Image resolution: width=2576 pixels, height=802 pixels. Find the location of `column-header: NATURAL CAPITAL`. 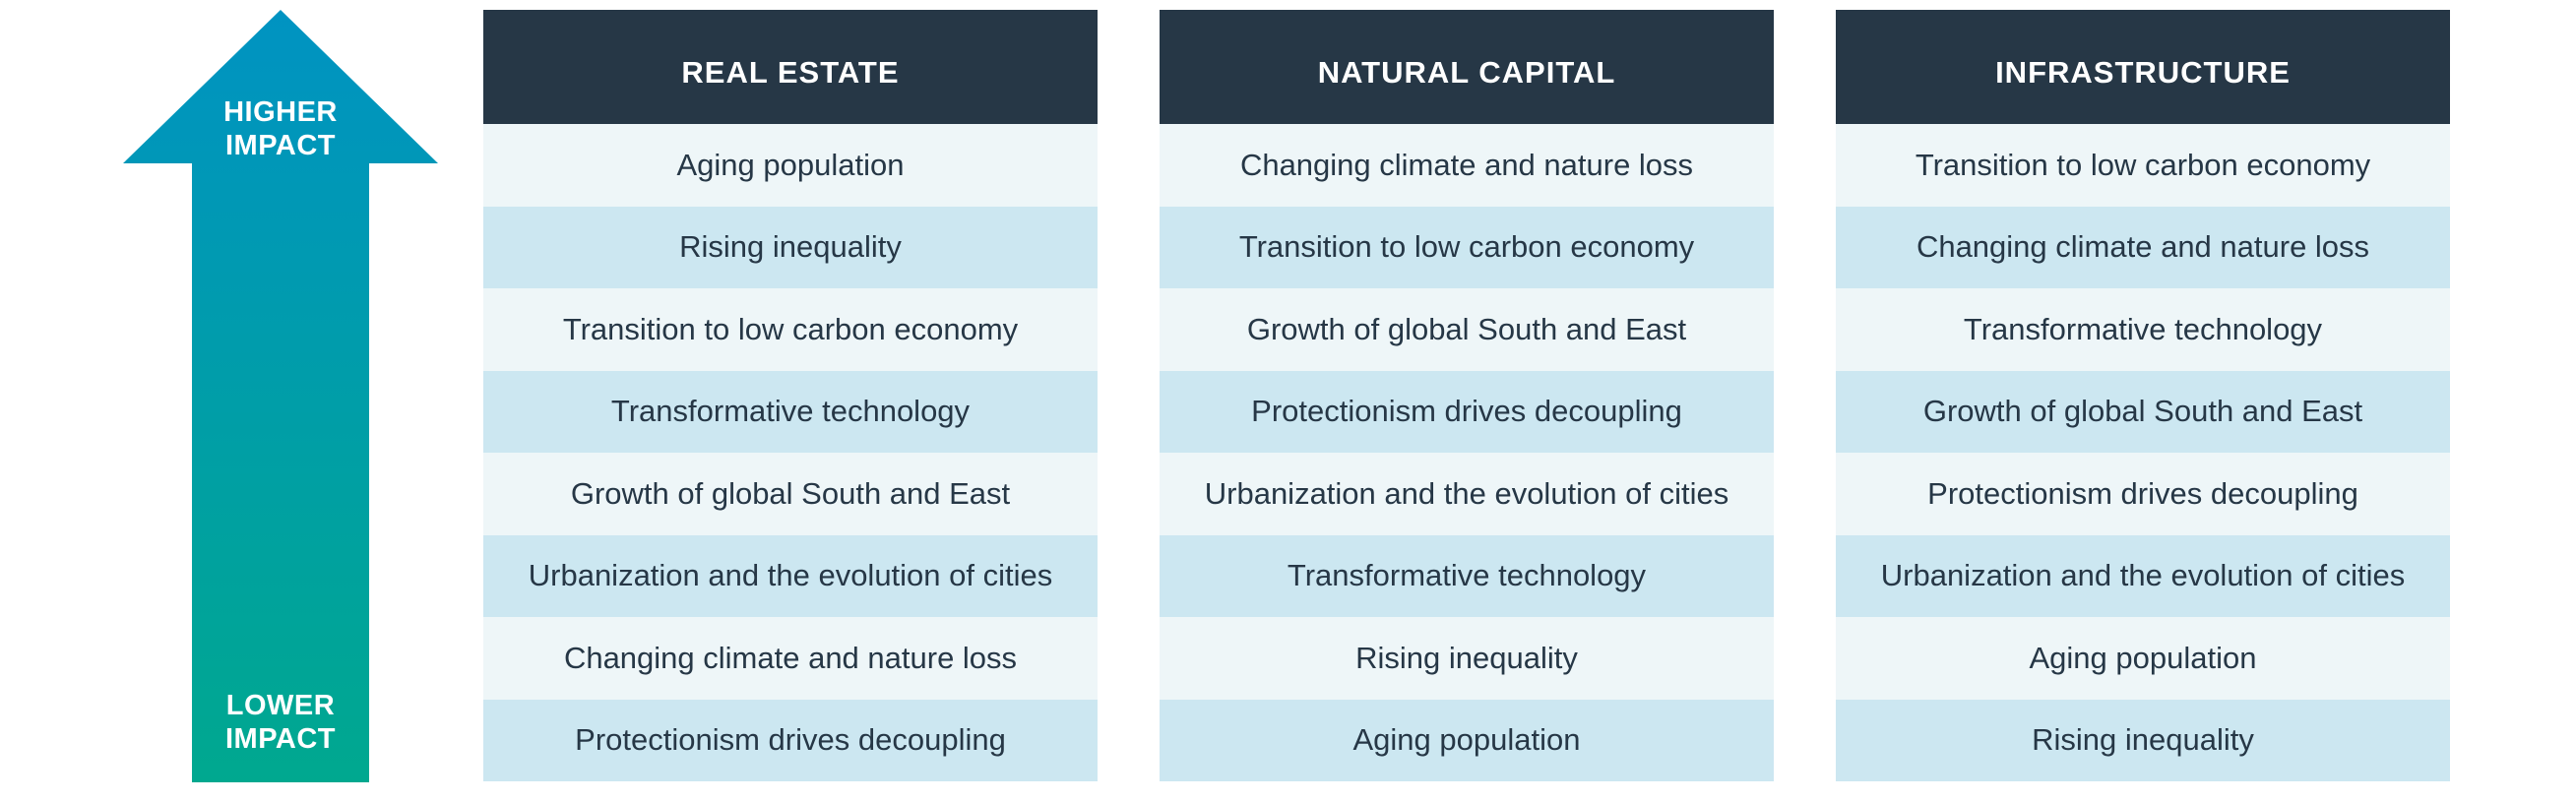

column-header: NATURAL CAPITAL is located at coordinates (1467, 67).